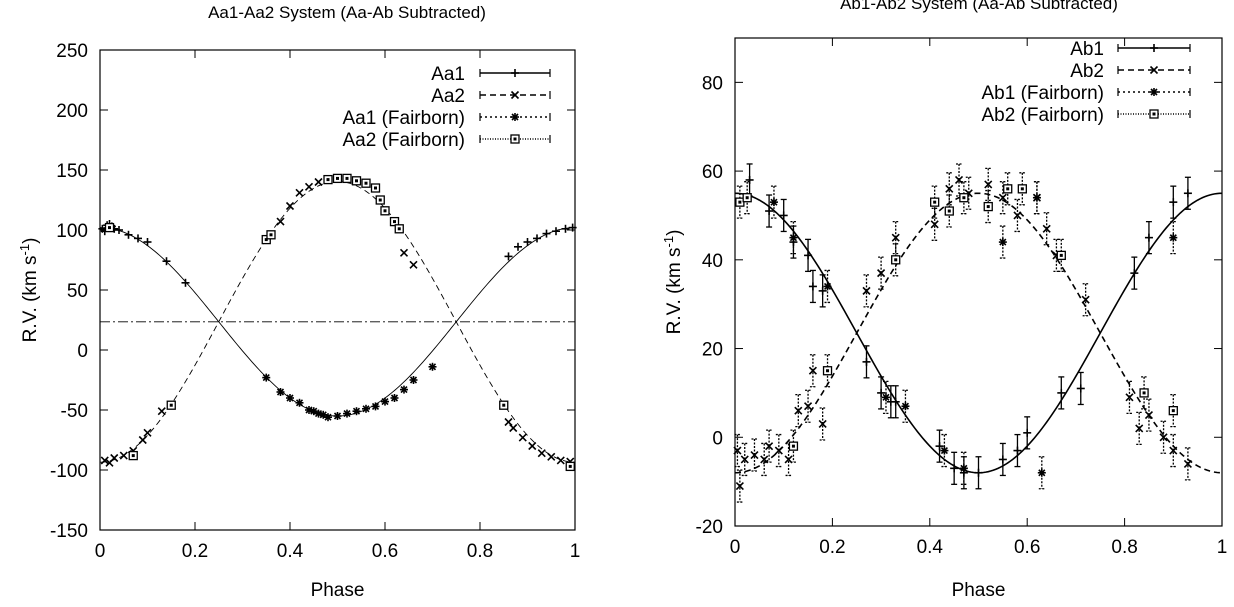 The height and width of the screenshot is (607, 1234). Describe the element at coordinates (712, 350) in the screenshot. I see `y-tick-label: 20` at that location.